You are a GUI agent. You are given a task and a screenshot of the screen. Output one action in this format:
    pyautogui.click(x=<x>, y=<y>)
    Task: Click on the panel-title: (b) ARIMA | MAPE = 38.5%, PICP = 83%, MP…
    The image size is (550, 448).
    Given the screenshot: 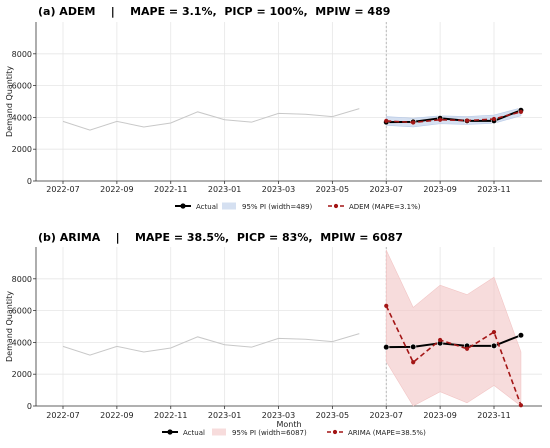 What is the action you would take?
    pyautogui.click(x=220, y=237)
    